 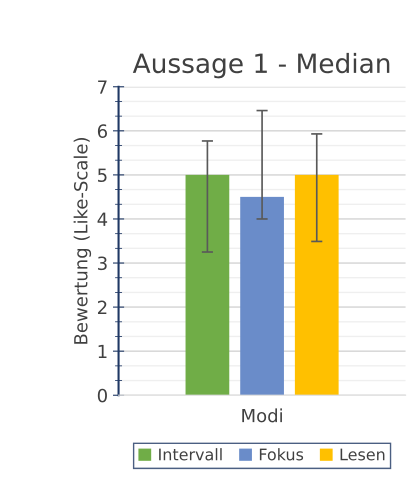 What do you see at coordinates (190, 454) in the screenshot?
I see `legend-label: Intervall` at bounding box center [190, 454].